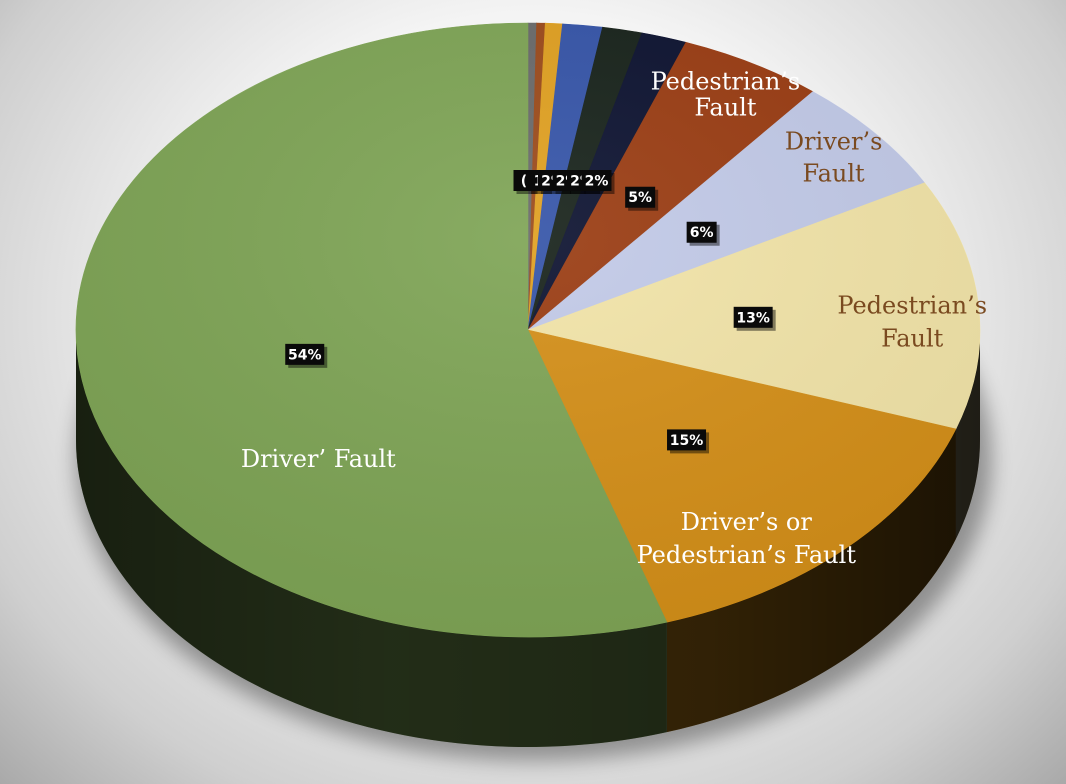  I want to click on pie-percent-label: 13%, so click(753, 318).